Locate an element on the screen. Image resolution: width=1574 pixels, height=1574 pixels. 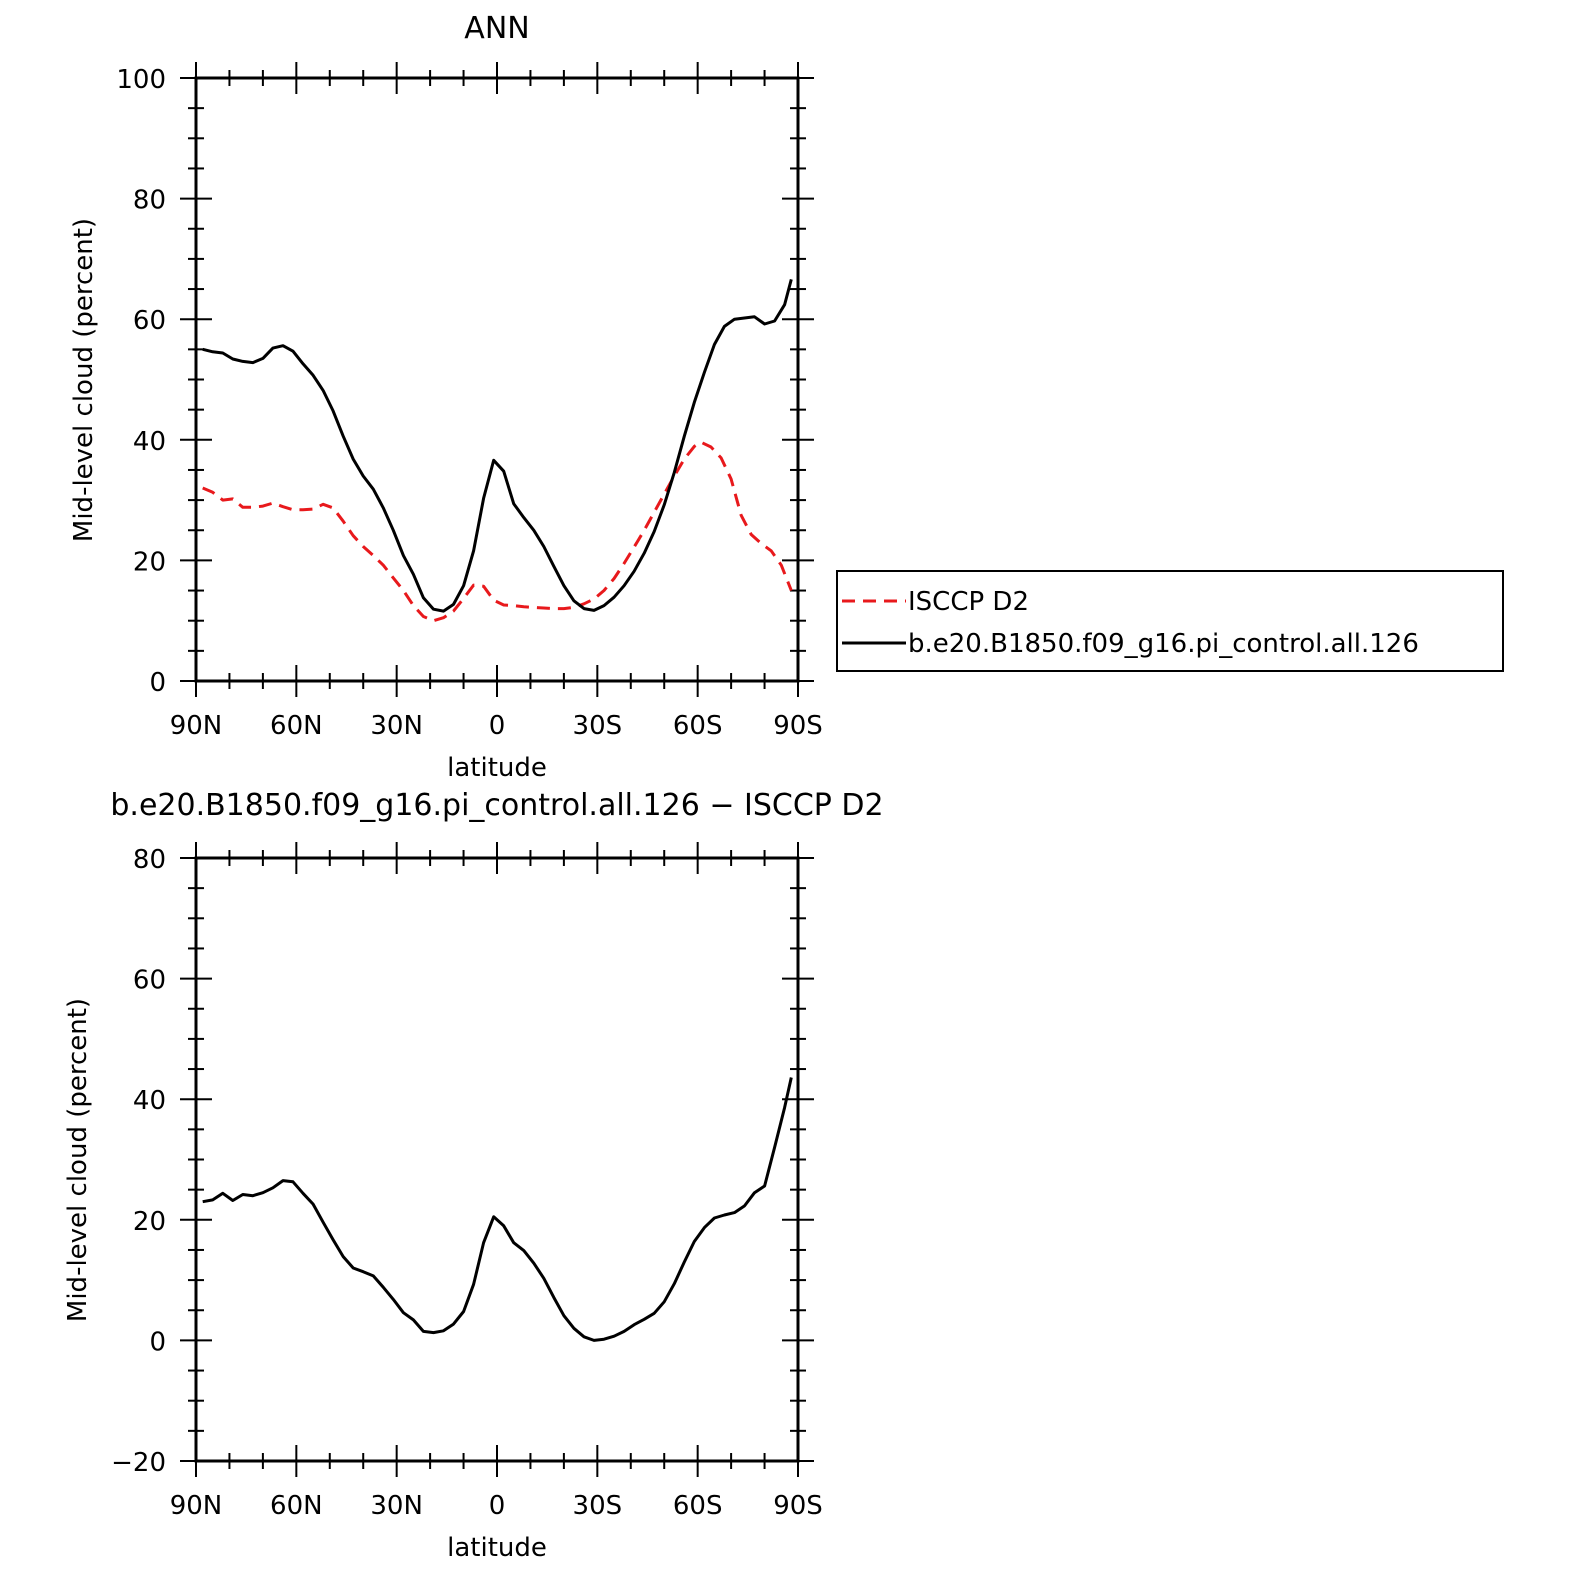
y-tick-label: 100 is located at coordinates (141, 80).